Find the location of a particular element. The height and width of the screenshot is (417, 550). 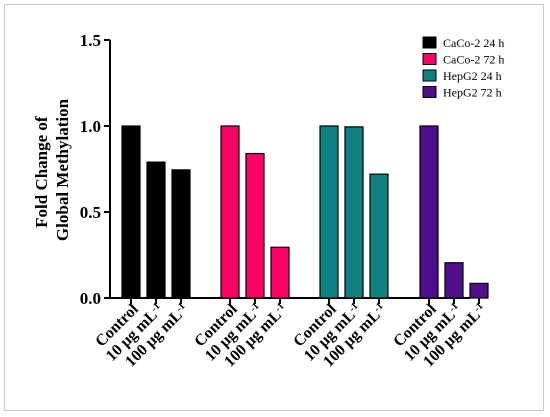

legend-label-0: CaCo-2 24 h is located at coordinates (473, 43).